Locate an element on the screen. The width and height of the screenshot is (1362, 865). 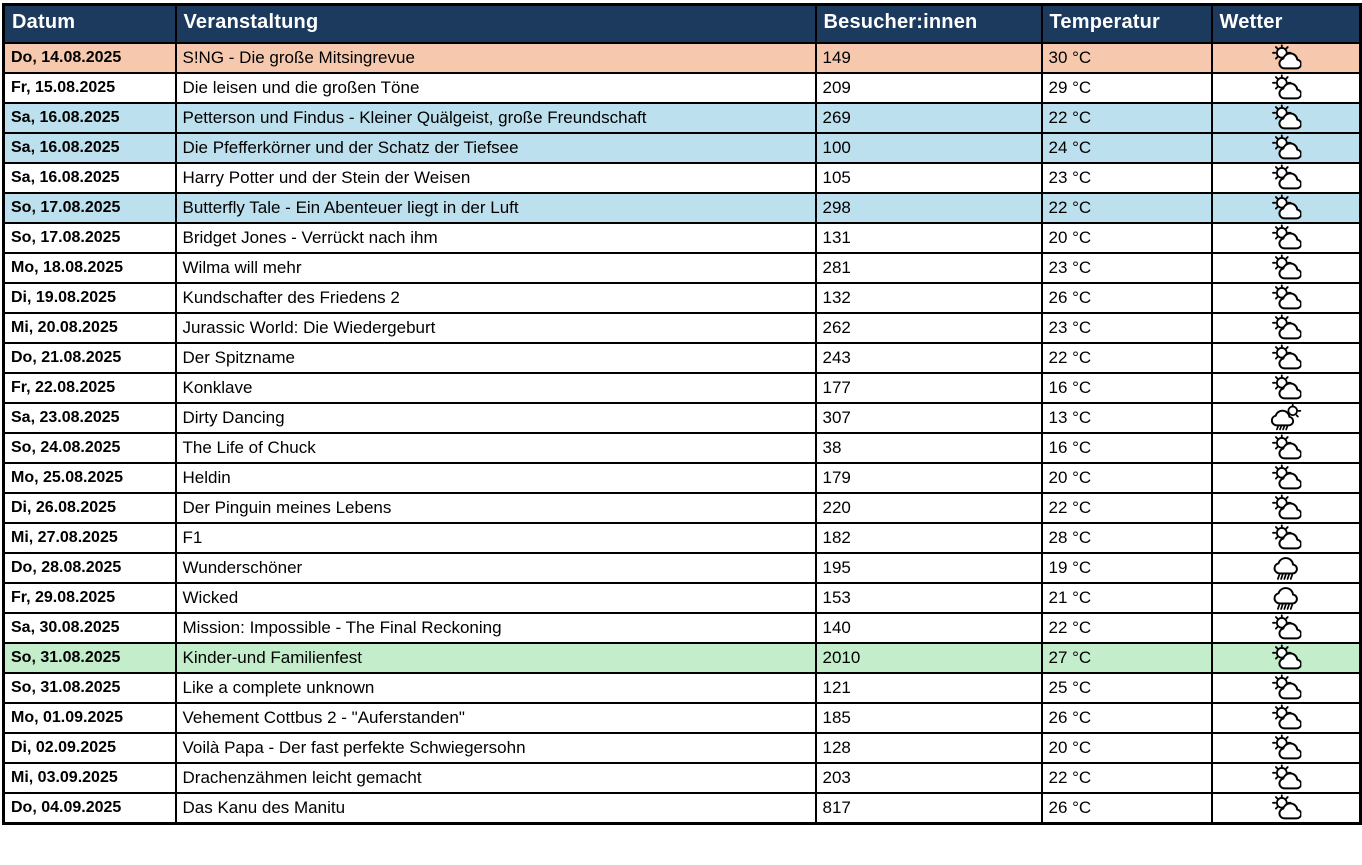
date-cell: Di, 26.08.2025 is located at coordinates (89, 507).